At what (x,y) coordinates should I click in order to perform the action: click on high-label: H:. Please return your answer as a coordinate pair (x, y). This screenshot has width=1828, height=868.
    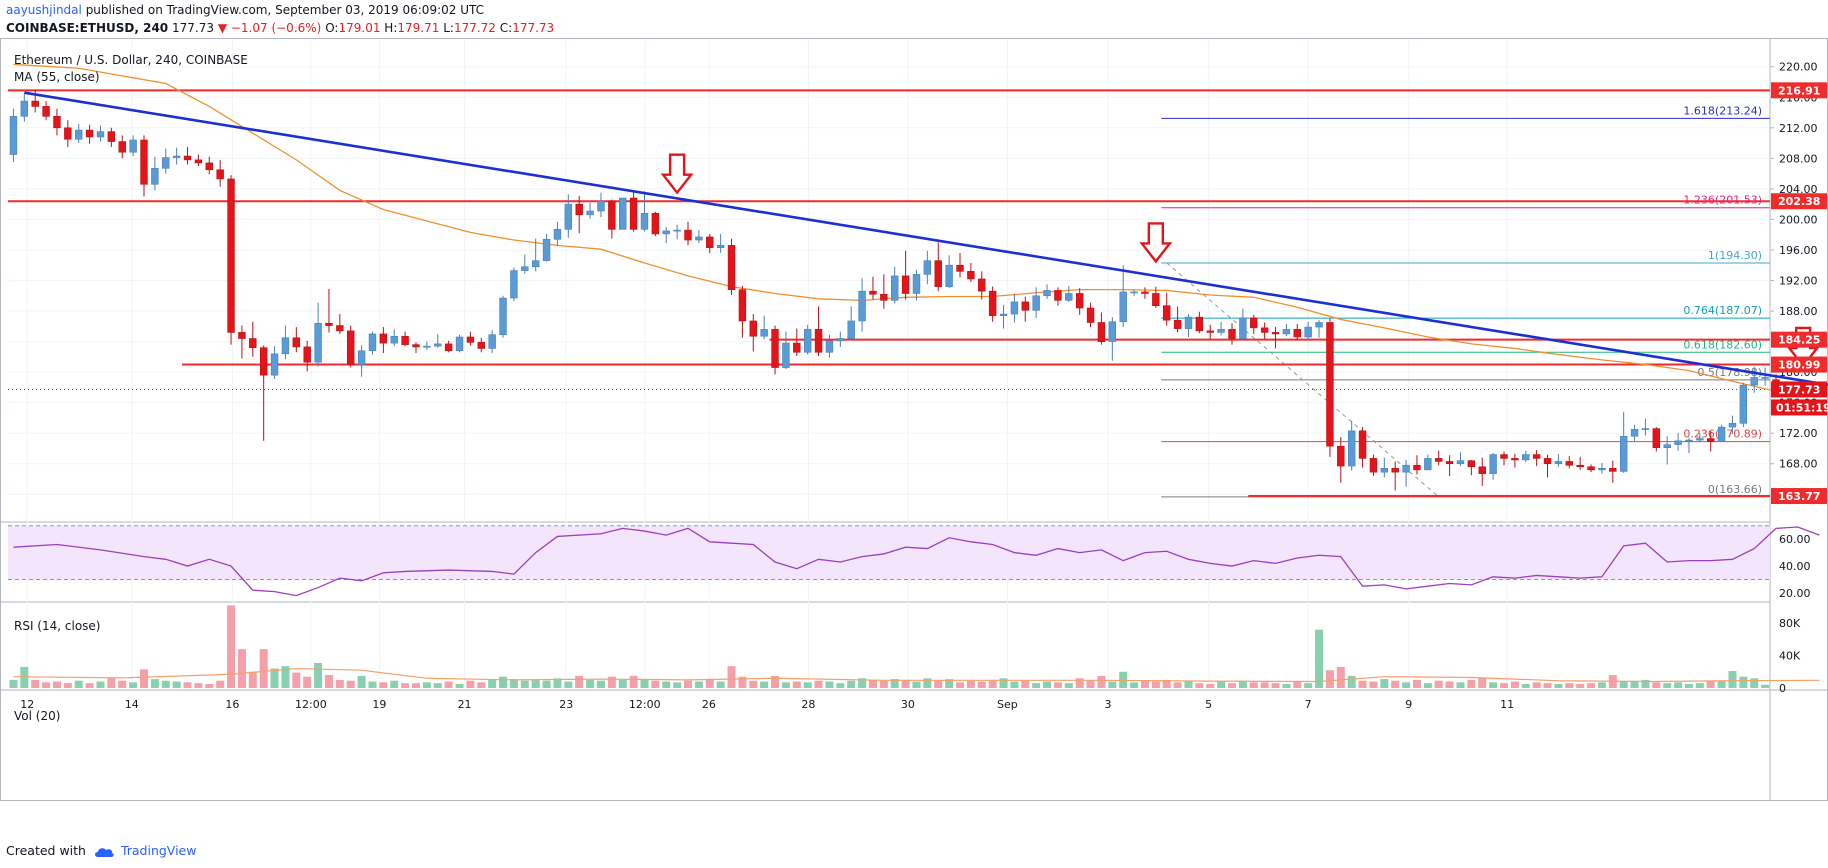
    Looking at the image, I should click on (391, 28).